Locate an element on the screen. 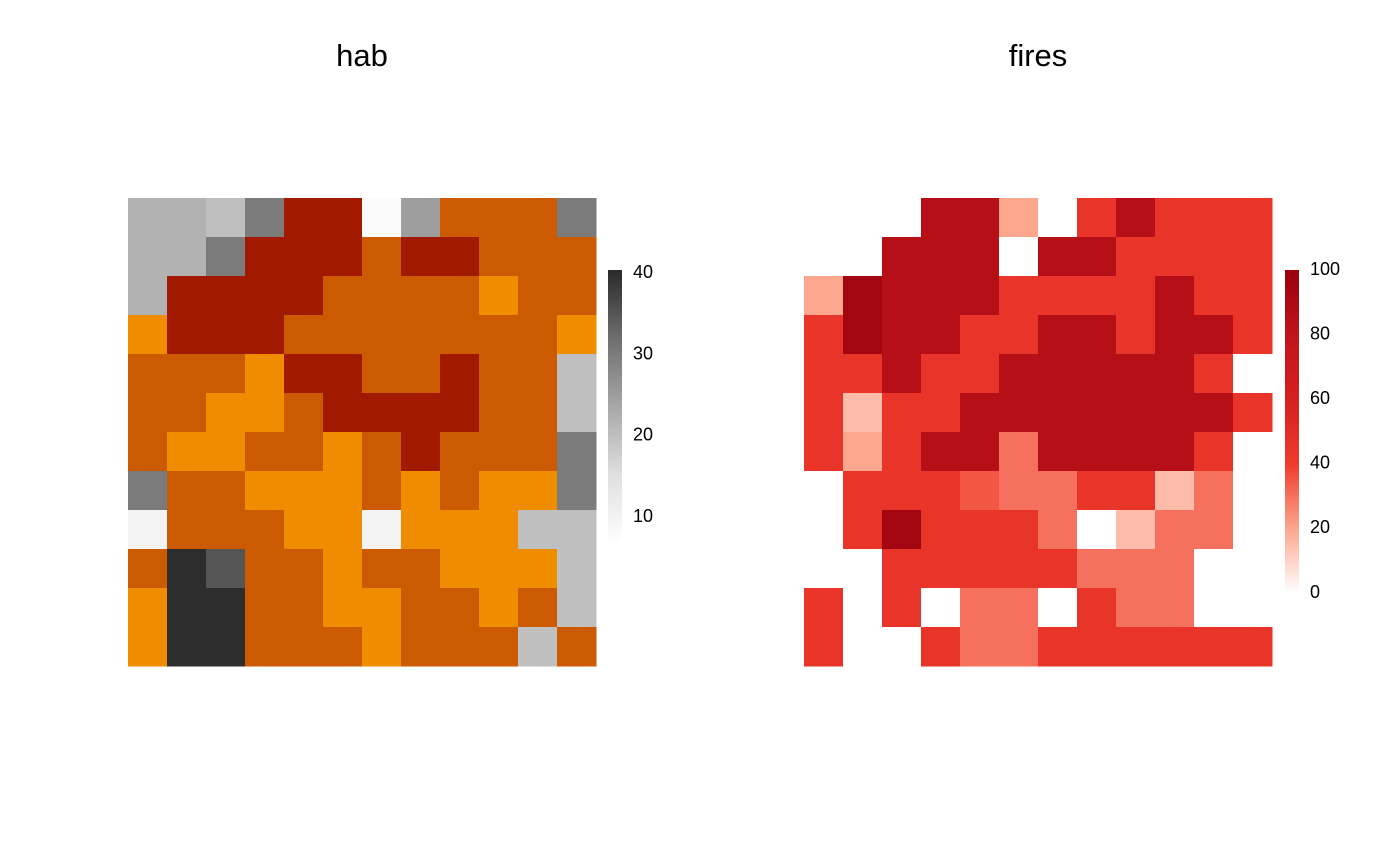 Image resolution: width=1400 pixels, height=865 pixels. colorbar-tick-label: 60 is located at coordinates (1320, 398).